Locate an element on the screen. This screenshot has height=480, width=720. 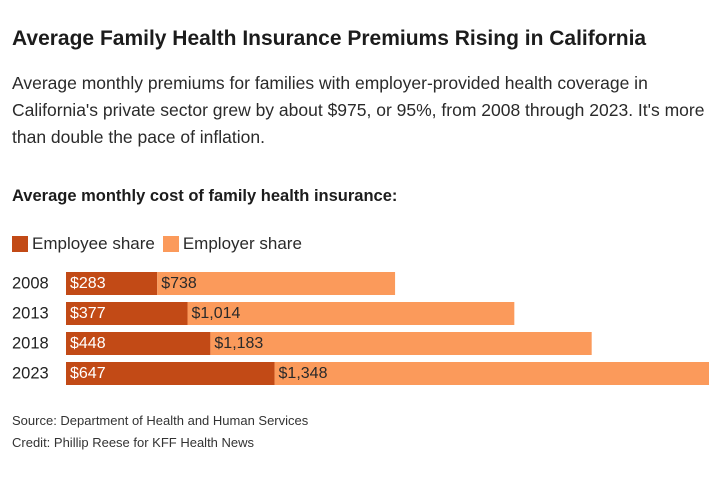
legend-swatch-employee is located at coordinates (20, 244).